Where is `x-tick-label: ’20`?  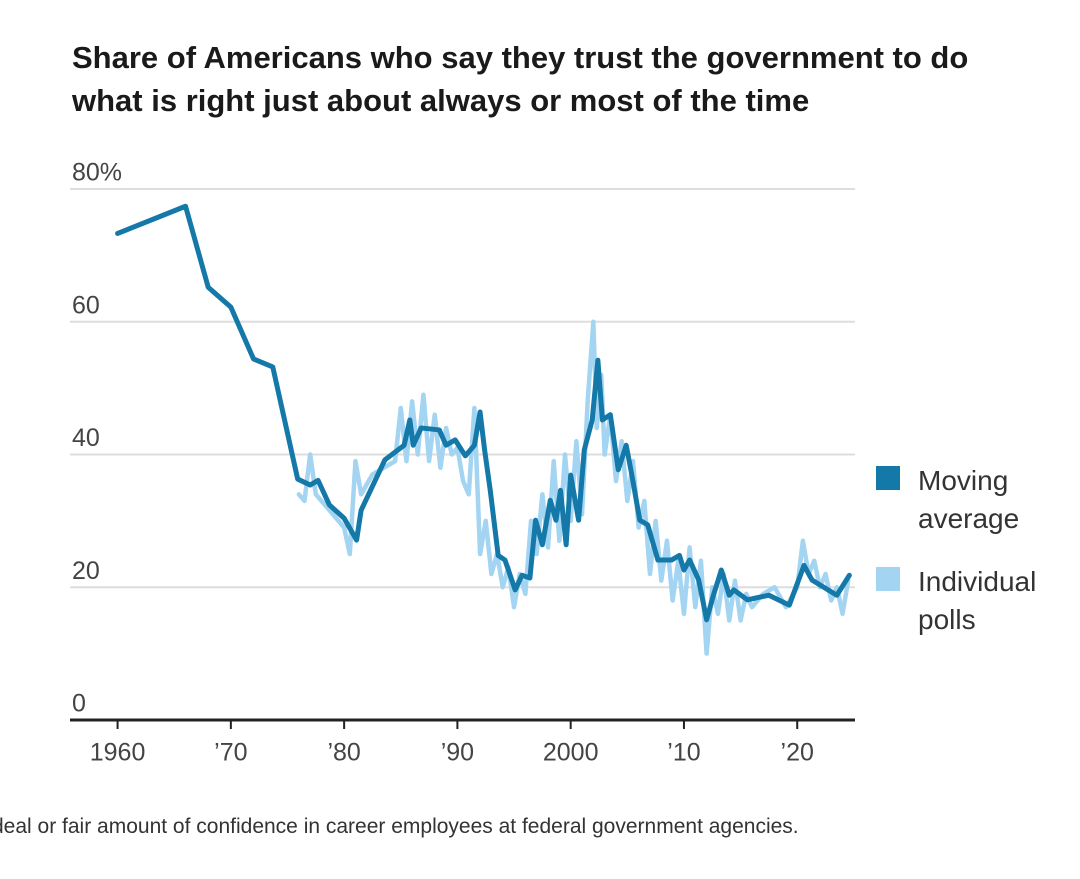 x-tick-label: ’20 is located at coordinates (797, 753).